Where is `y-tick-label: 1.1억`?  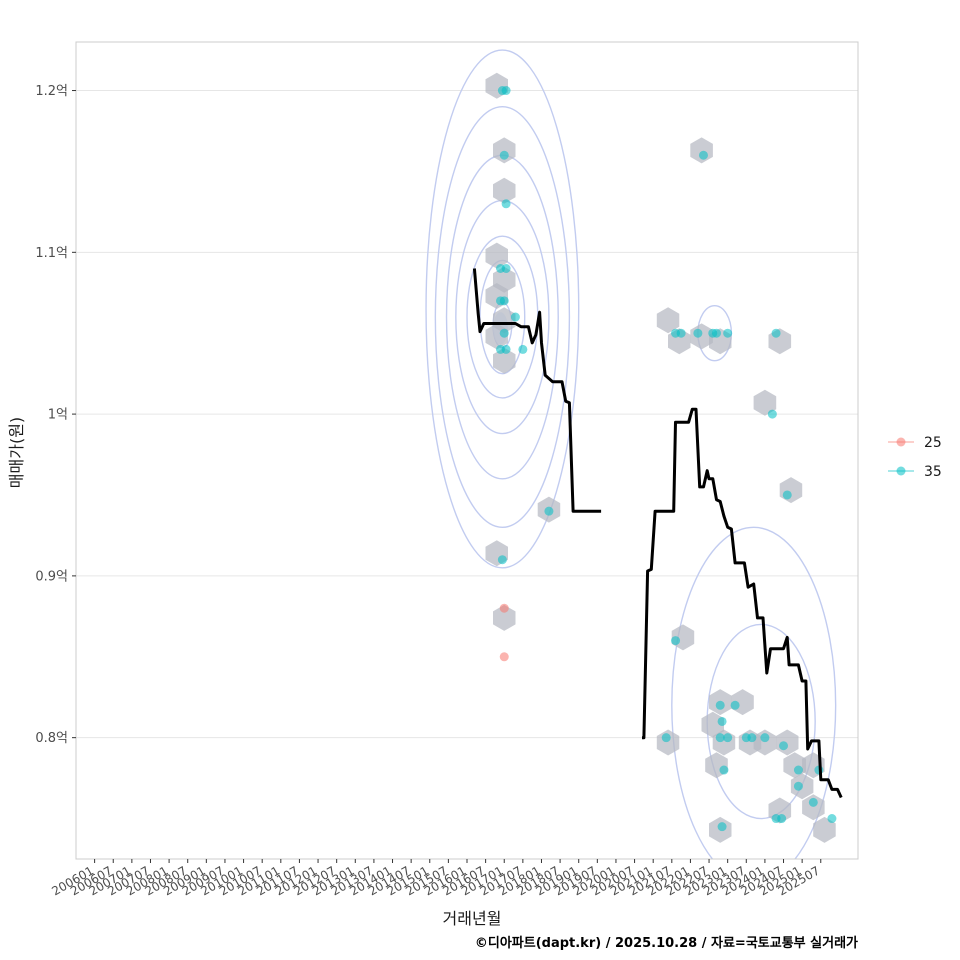
y-tick-label: 1.1억 is located at coordinates (51, 253).